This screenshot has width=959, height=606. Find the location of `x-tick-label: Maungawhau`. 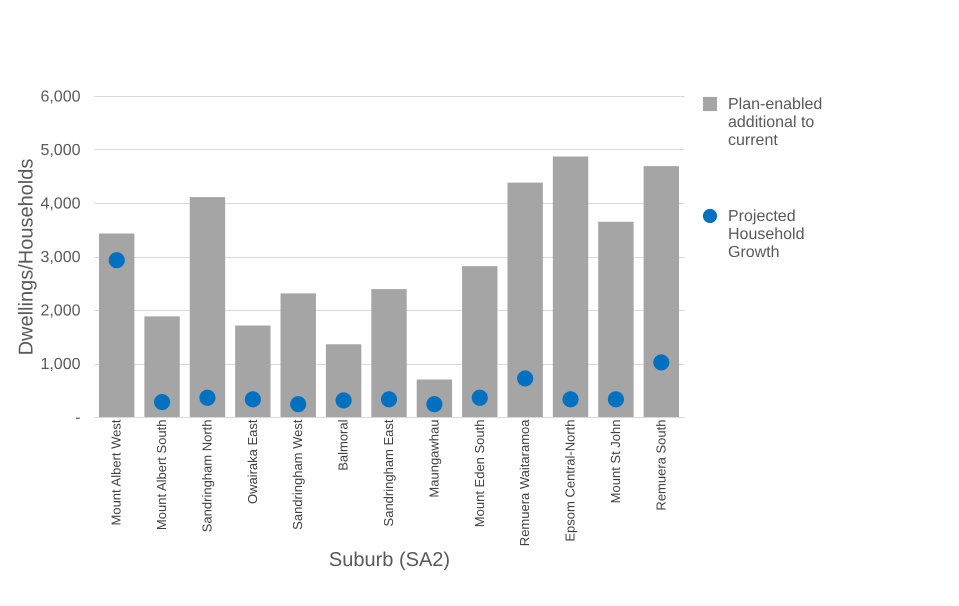

x-tick-label: Maungawhau is located at coordinates (434, 459).